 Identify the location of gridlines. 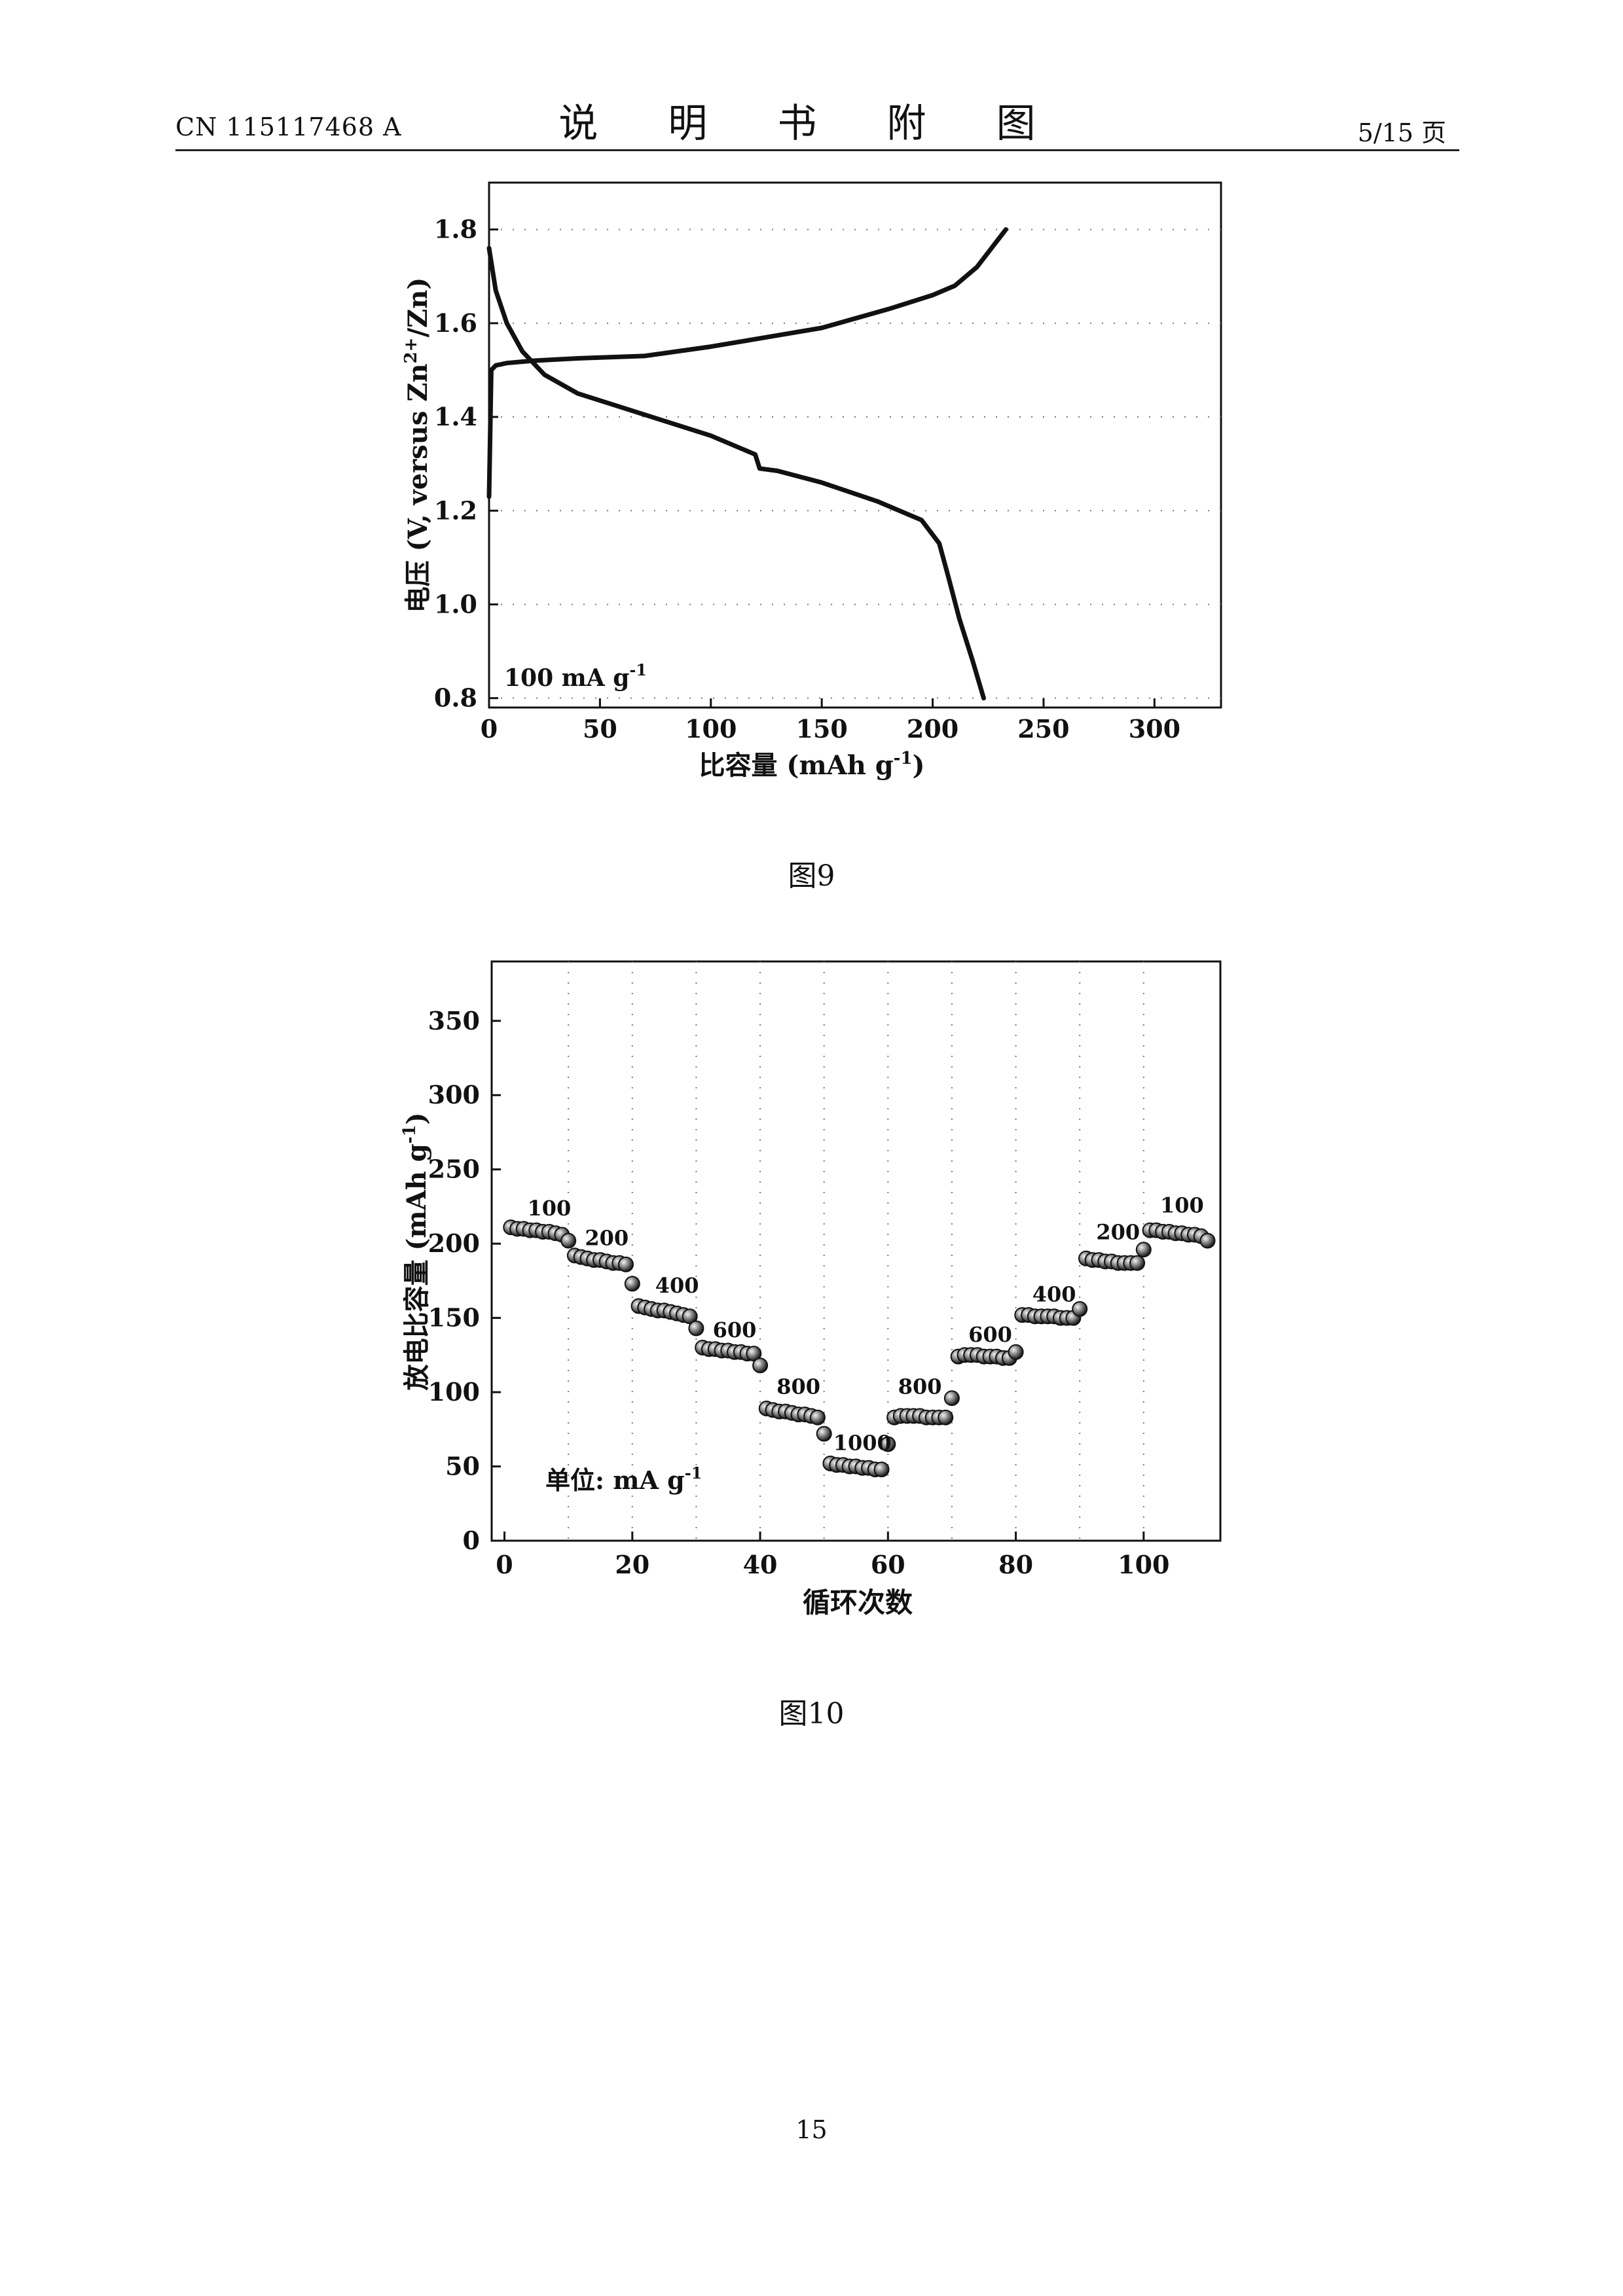
(855, 463).